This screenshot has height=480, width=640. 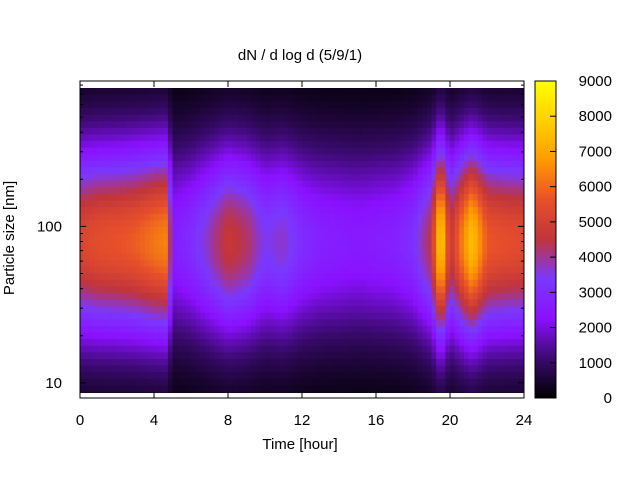 I want to click on colorbar-tick-label: 1000, so click(x=595, y=363).